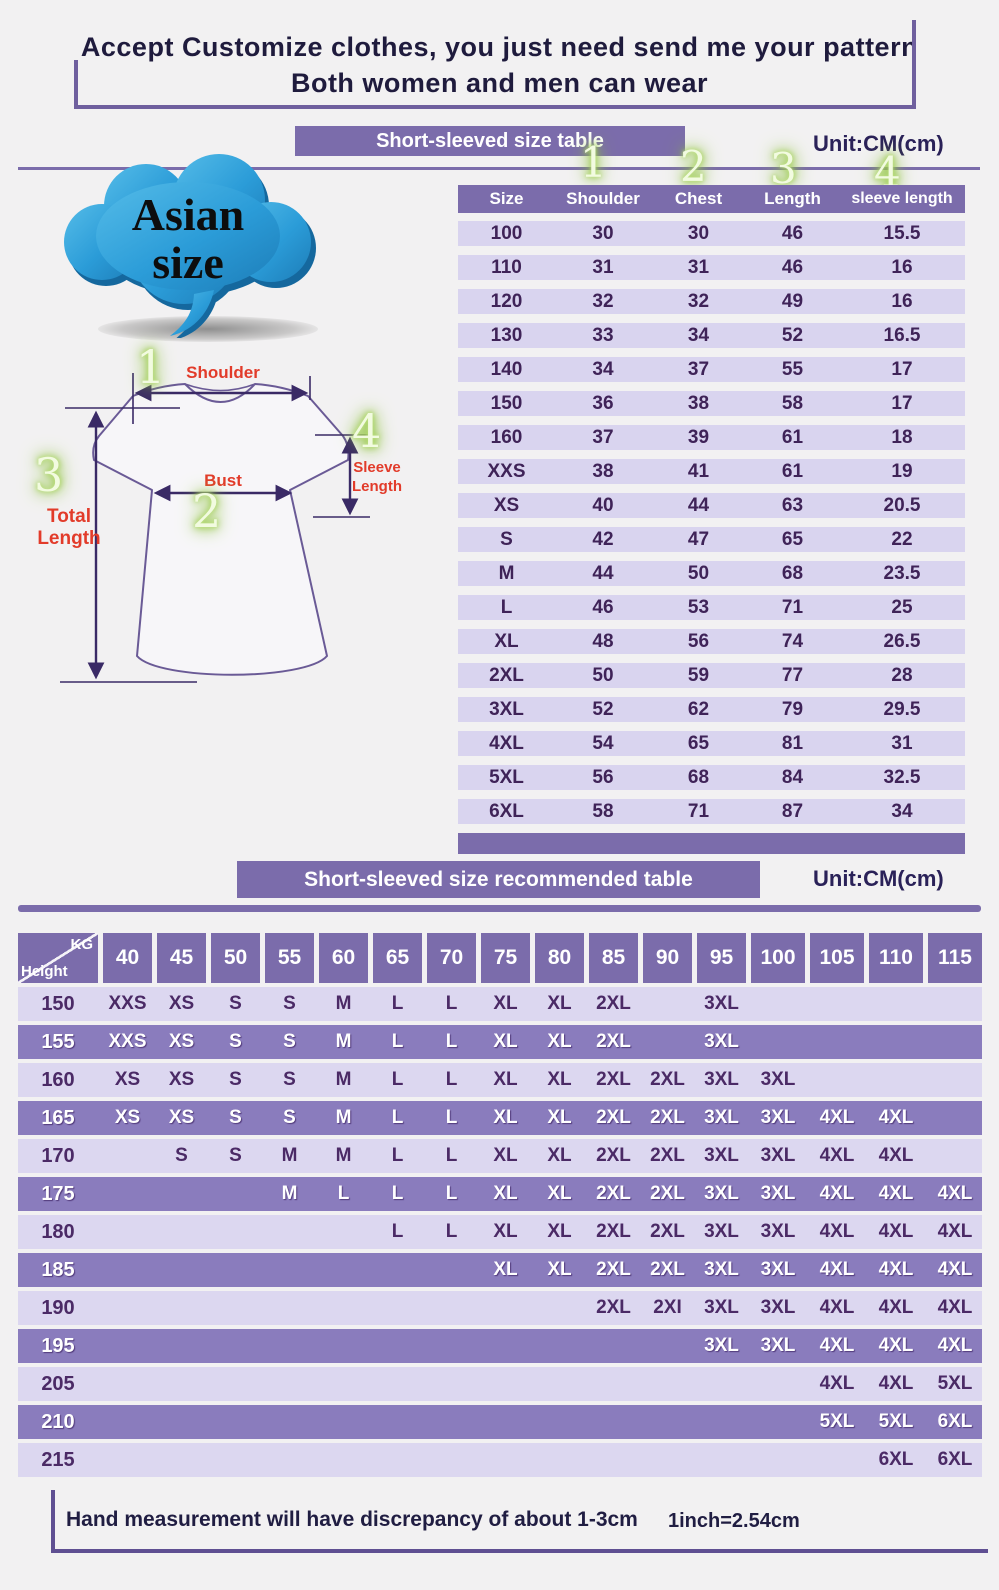 The width and height of the screenshot is (999, 1590). What do you see at coordinates (667, 958) in the screenshot?
I see `weight-header-cell: 90` at bounding box center [667, 958].